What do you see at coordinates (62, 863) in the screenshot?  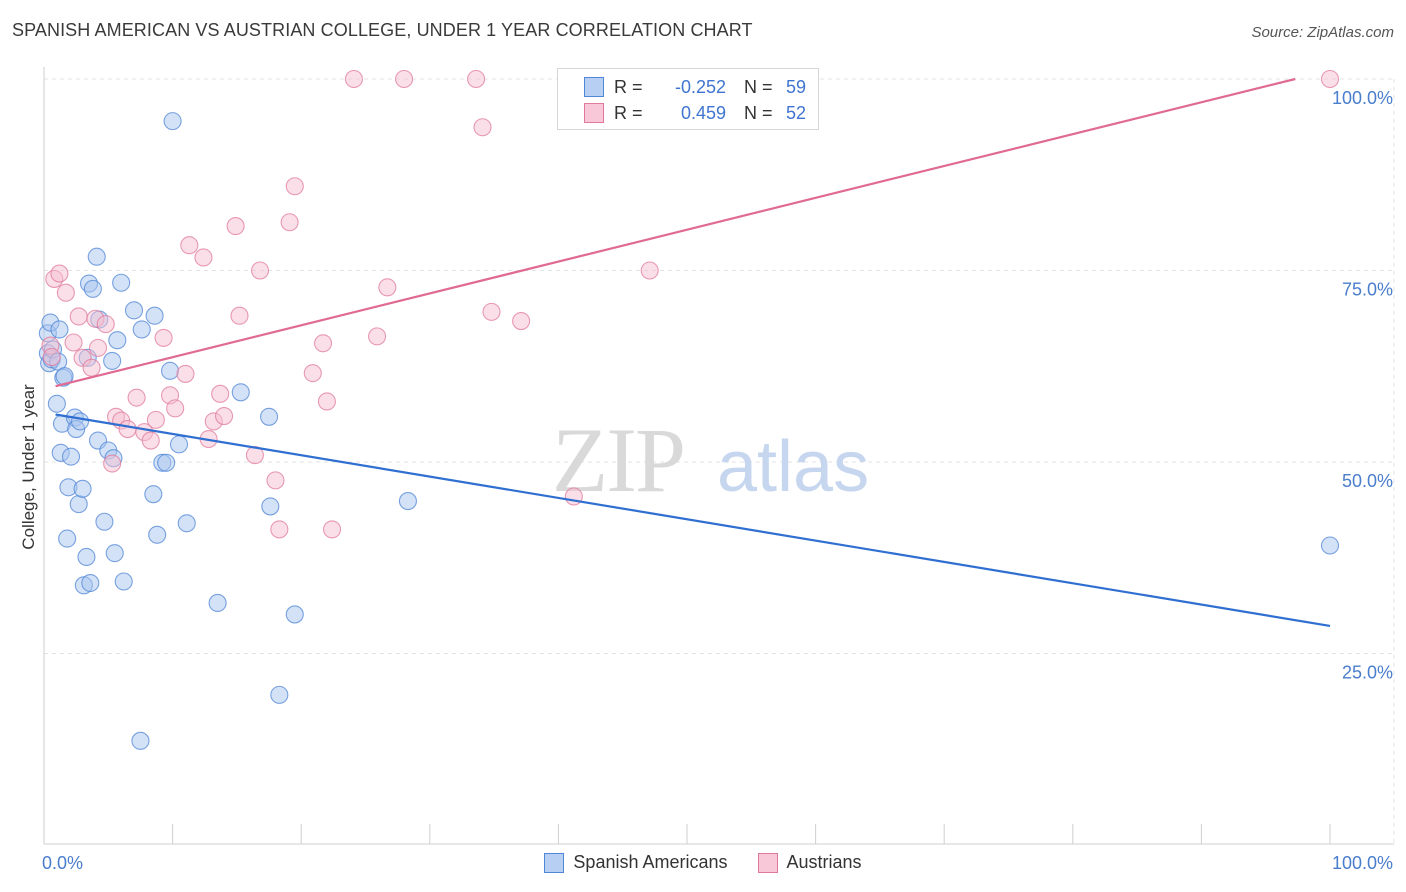 I see `x-tick-label-left: 0.0%` at bounding box center [62, 863].